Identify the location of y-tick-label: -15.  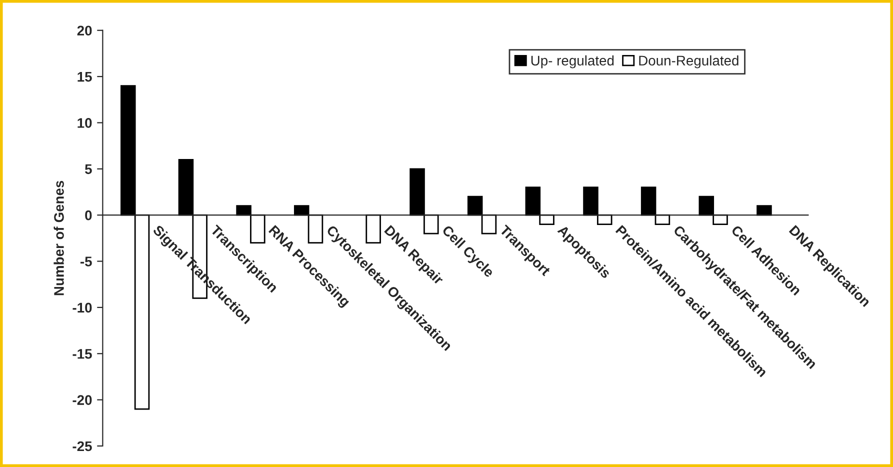
(82, 354).